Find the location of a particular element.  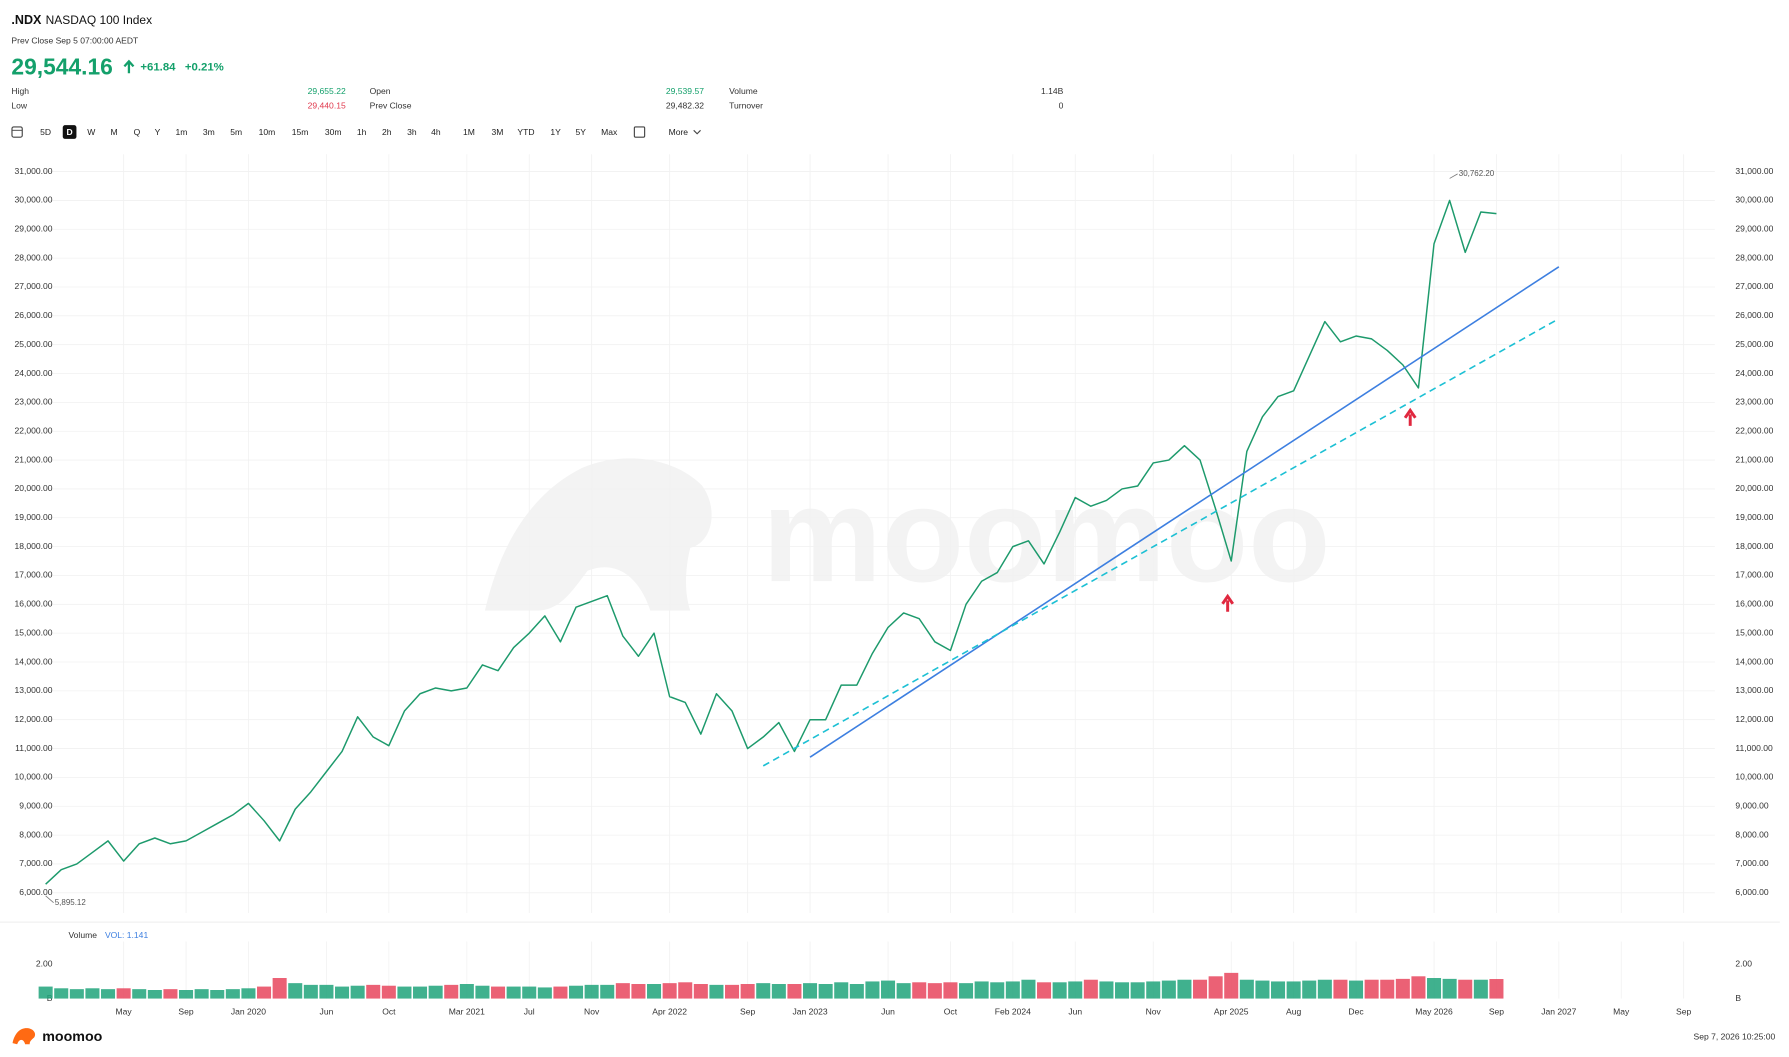

timeframe-button: W is located at coordinates (91, 132).